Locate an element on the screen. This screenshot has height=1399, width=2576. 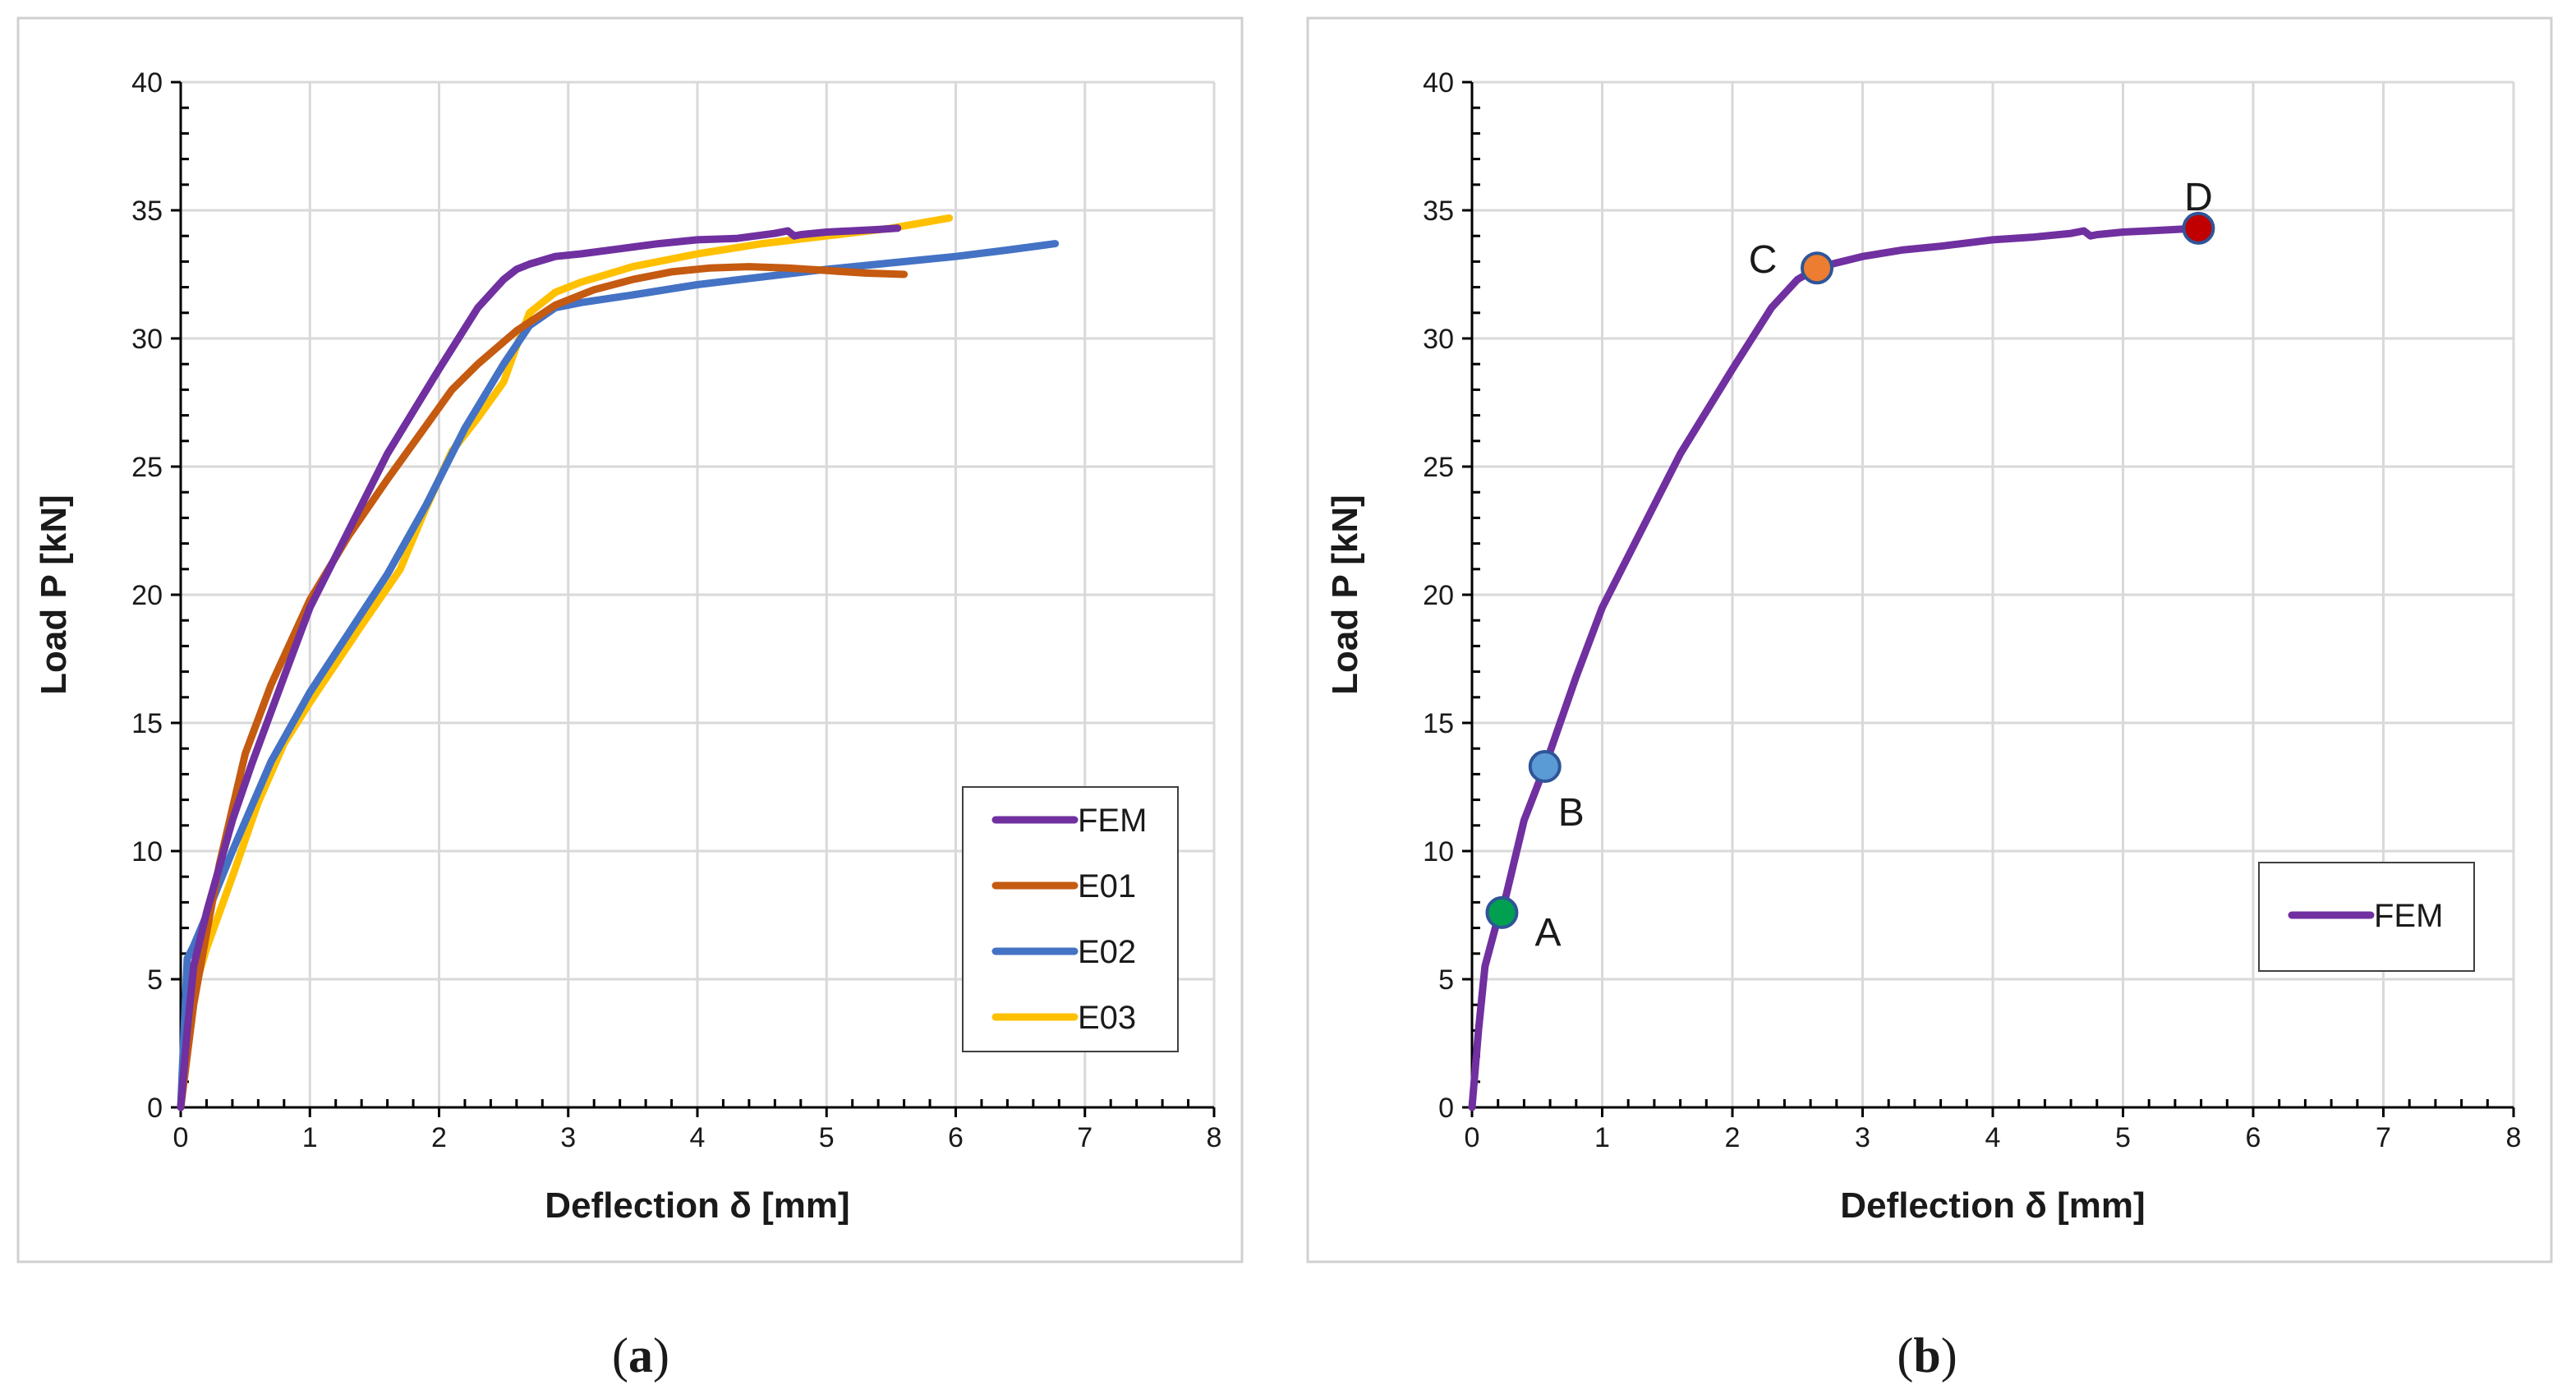
point-label-a: A is located at coordinates (1547, 933).